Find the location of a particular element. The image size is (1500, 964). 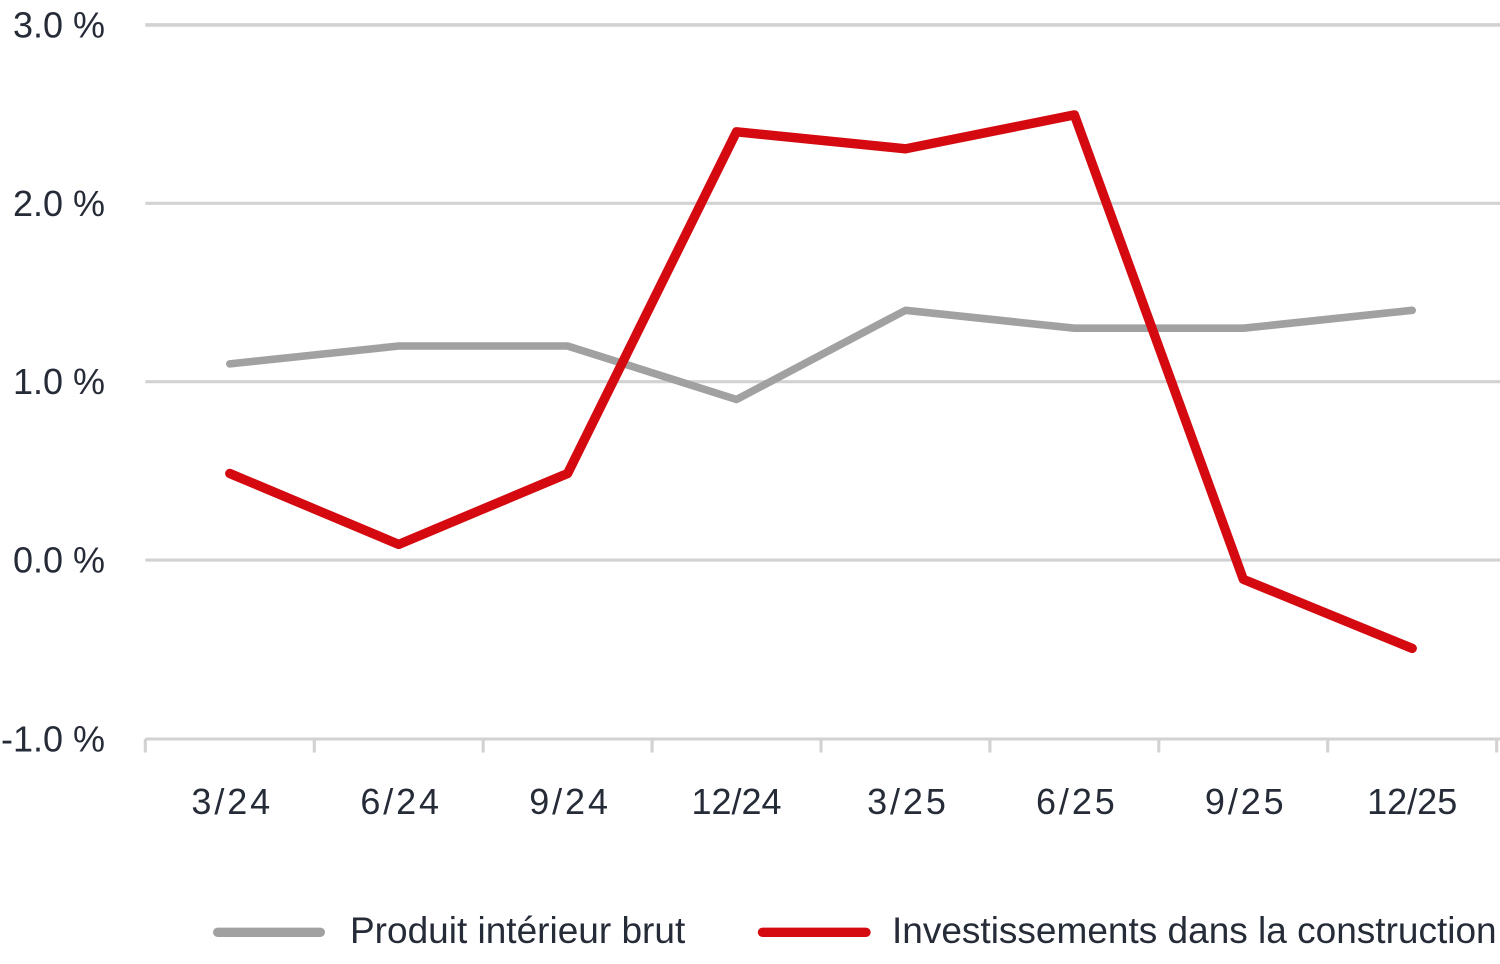

svg-text: 6/25 is located at coordinates (1077, 801).